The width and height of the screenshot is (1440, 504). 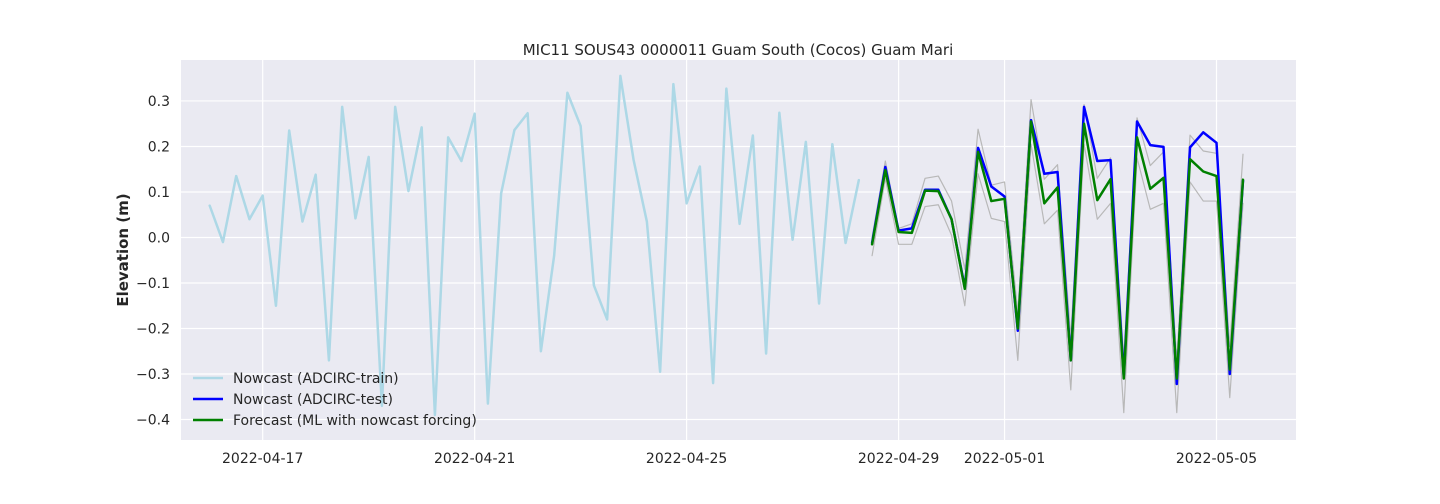 What do you see at coordinates (355, 421) in the screenshot?
I see `legend-label-forecast: Forecast (ML with nowcast forcing)` at bounding box center [355, 421].